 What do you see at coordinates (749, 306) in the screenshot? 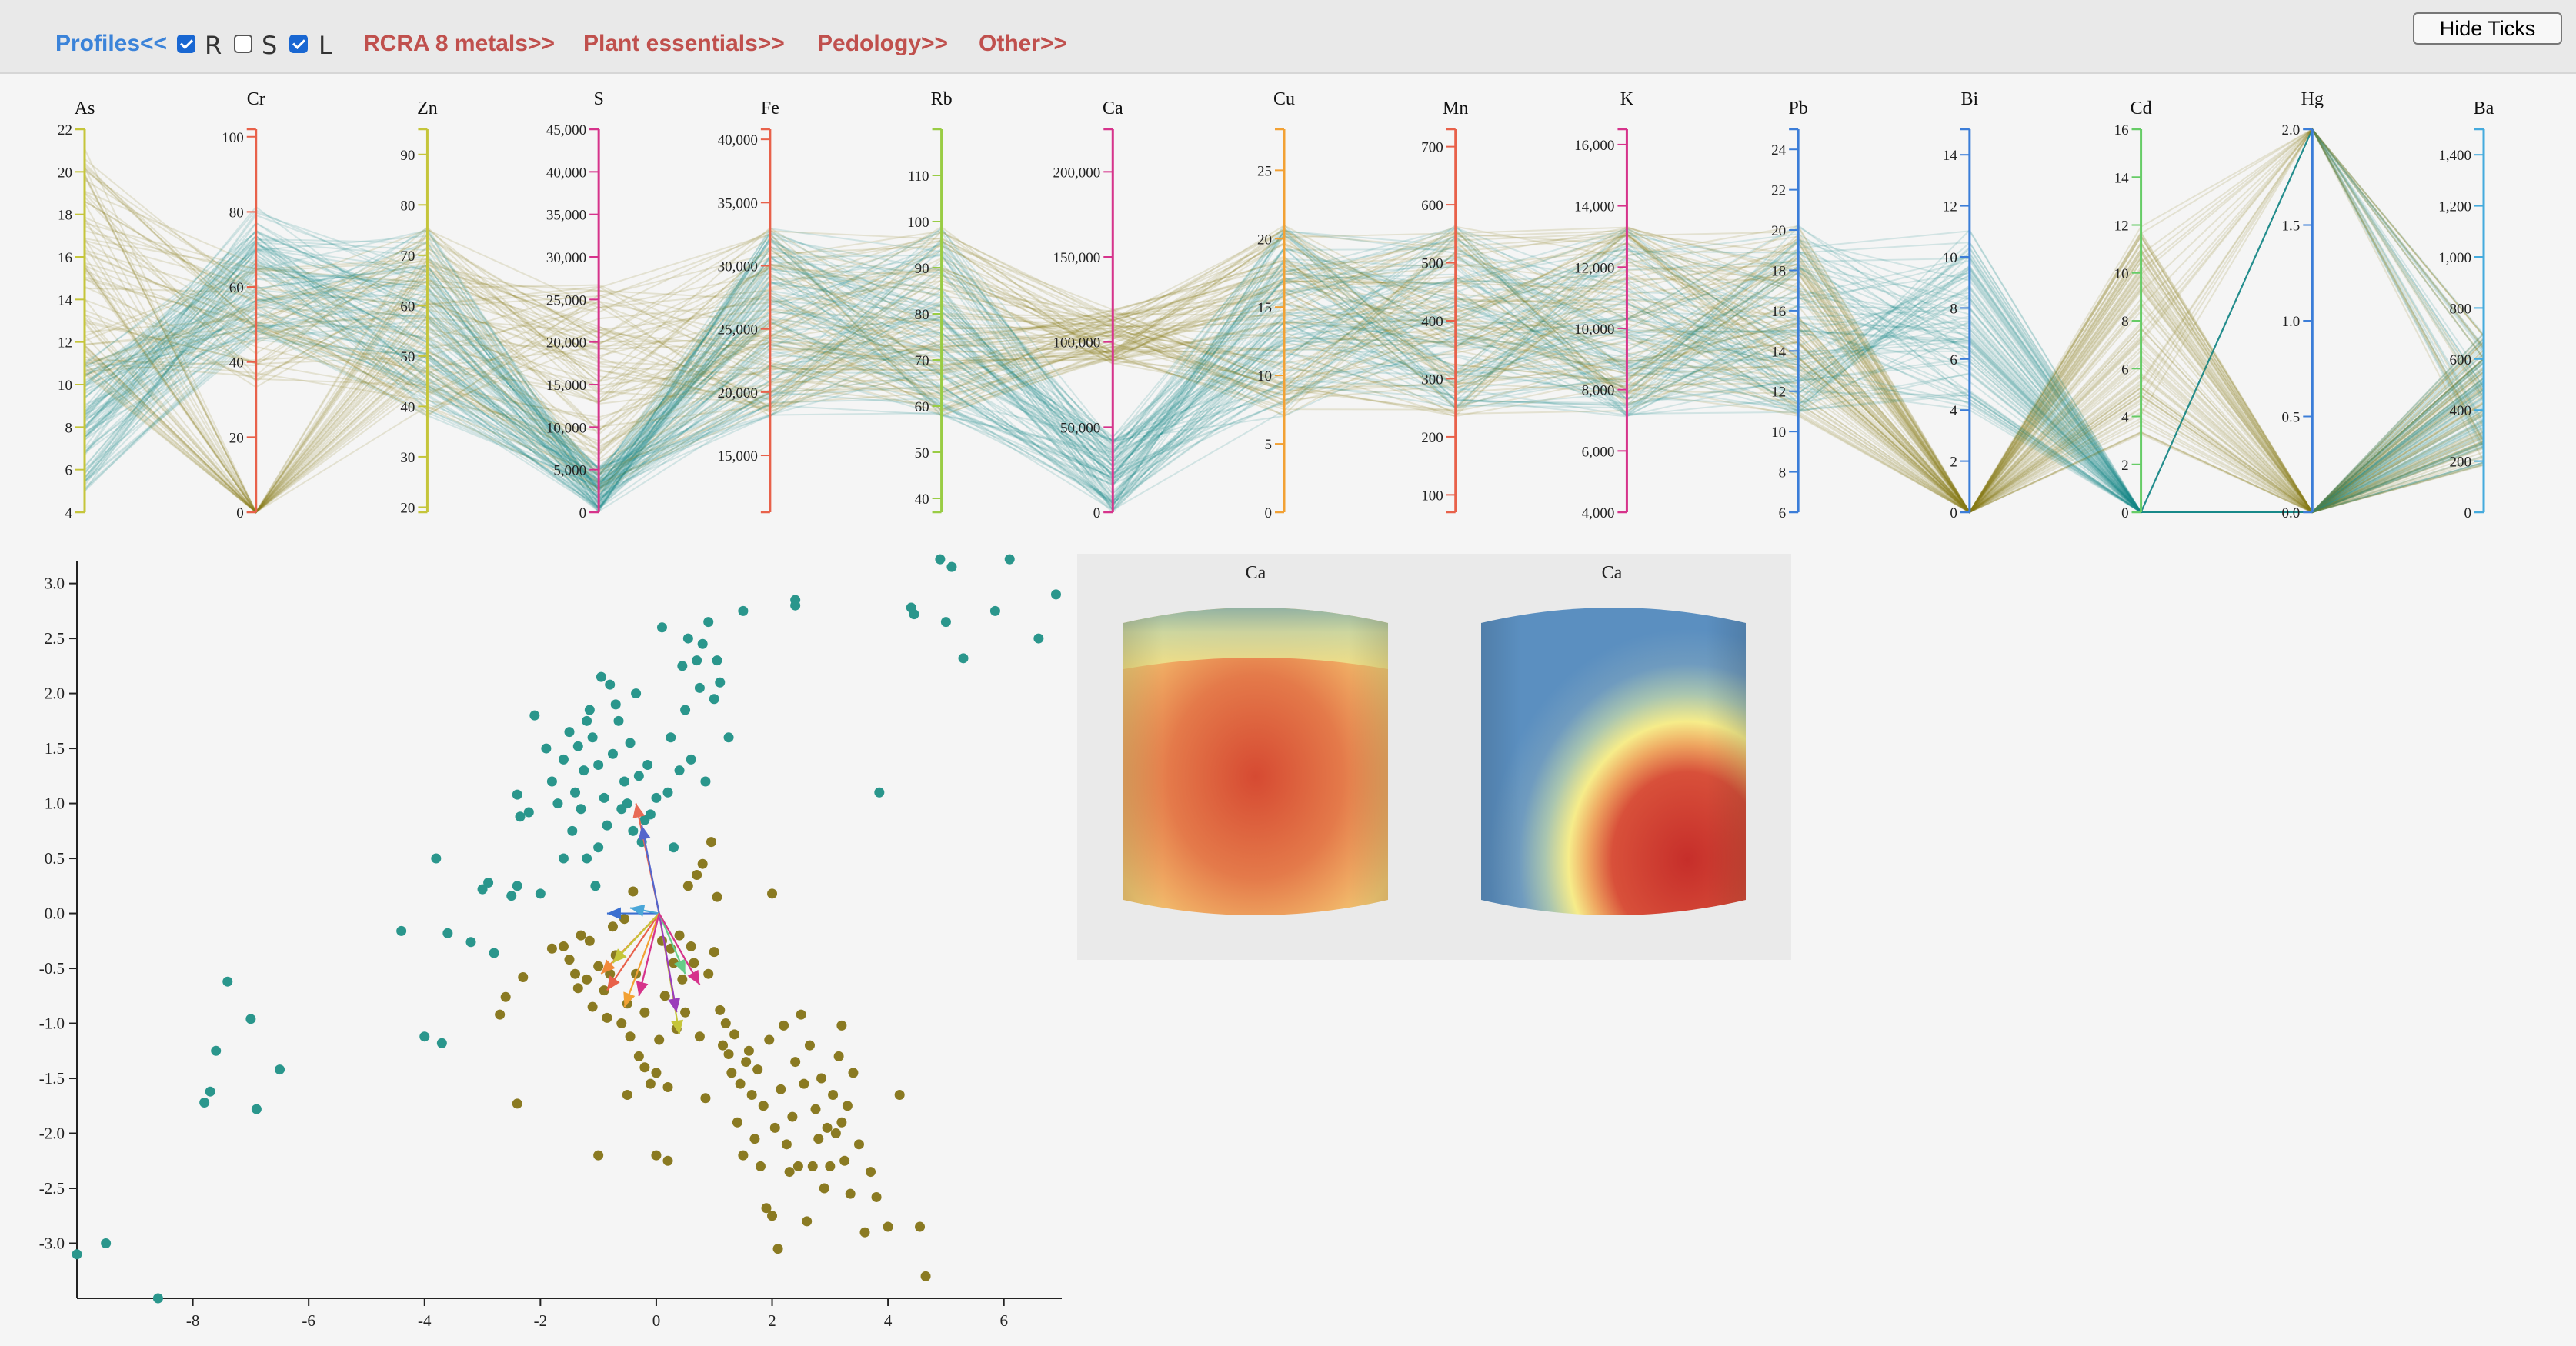
I see `axis-fe: Fe 15,000 20,000 25,000 30,000 35,000 40,000` at bounding box center [749, 306].